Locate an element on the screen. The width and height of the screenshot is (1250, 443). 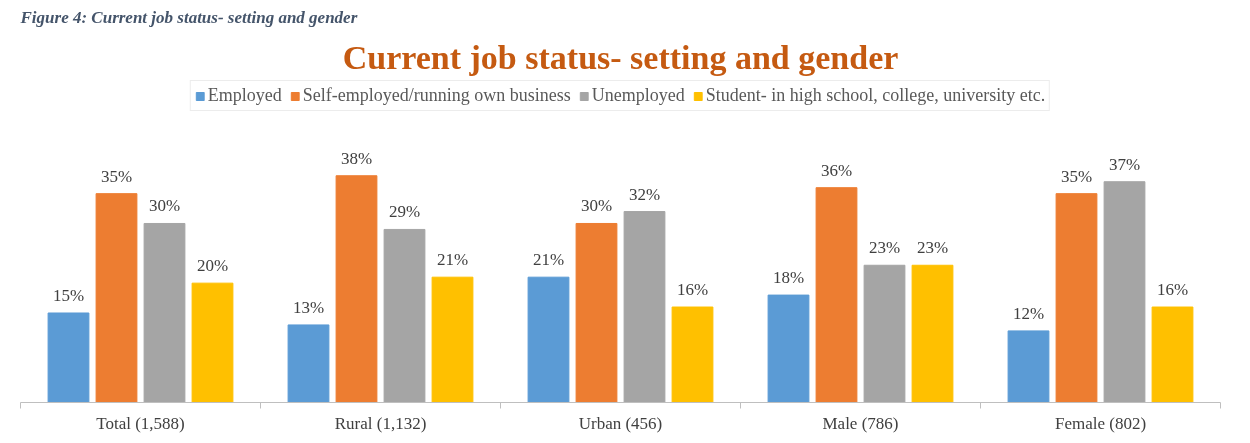
data-label: 20% is located at coordinates (212, 266).